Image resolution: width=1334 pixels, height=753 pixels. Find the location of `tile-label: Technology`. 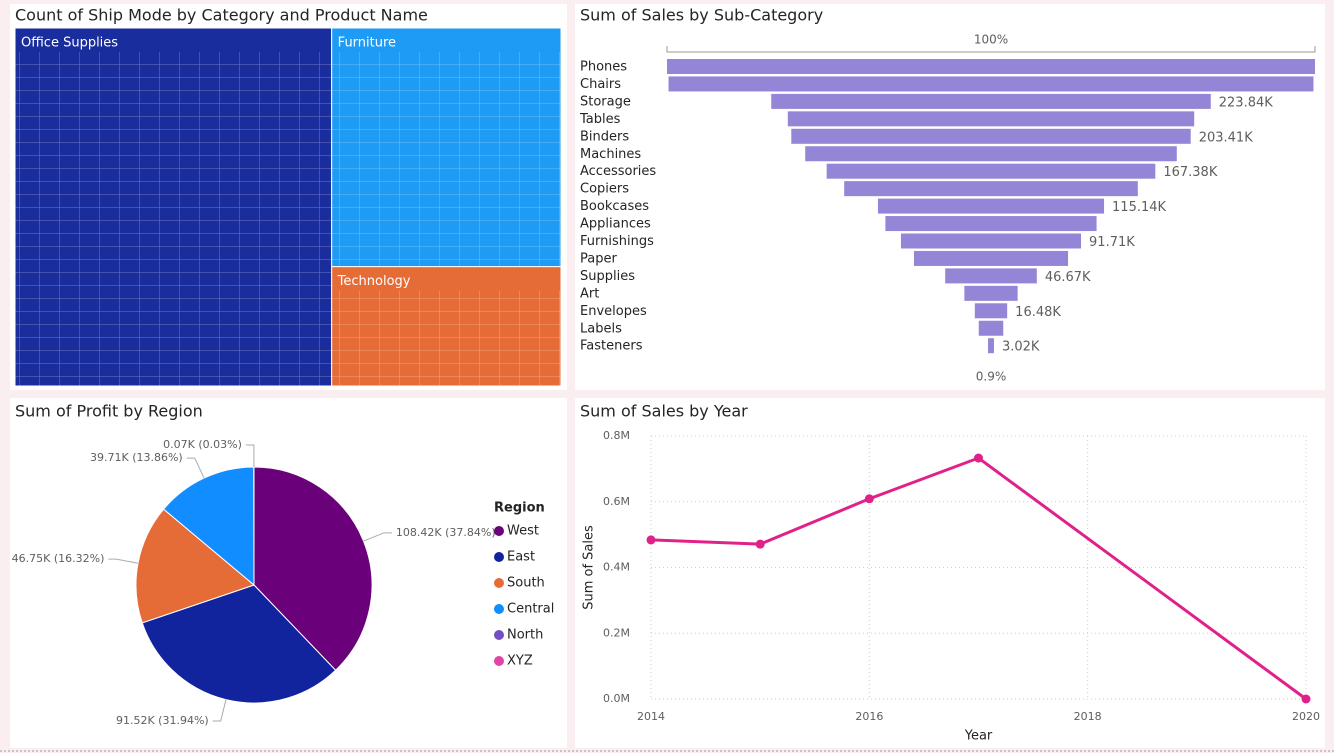

tile-label: Technology is located at coordinates (374, 281).